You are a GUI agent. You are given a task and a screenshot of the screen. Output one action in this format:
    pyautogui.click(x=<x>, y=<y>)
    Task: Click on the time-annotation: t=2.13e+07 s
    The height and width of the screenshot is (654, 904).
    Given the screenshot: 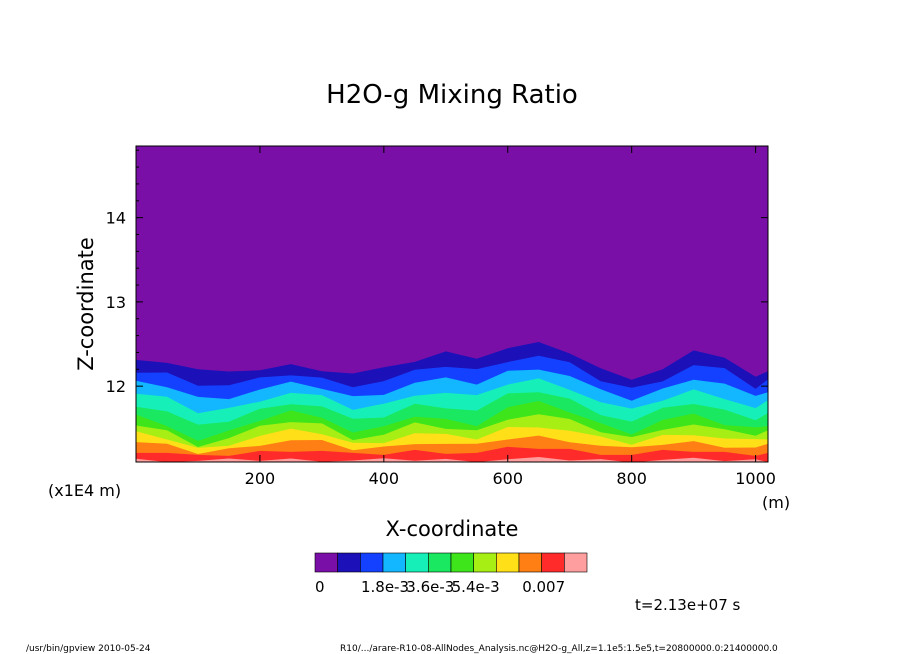 What is the action you would take?
    pyautogui.click(x=688, y=605)
    